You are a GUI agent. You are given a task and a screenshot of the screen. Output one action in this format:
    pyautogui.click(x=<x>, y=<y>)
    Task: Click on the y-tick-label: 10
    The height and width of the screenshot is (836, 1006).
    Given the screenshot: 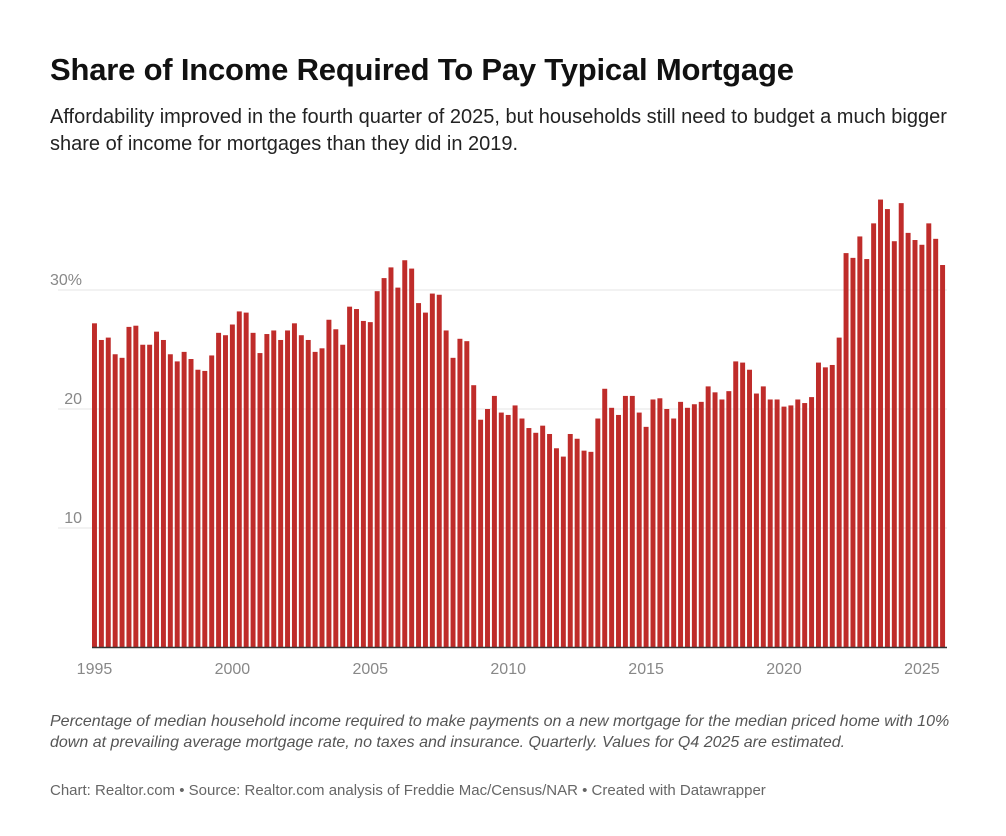 What is the action you would take?
    pyautogui.click(x=73, y=518)
    